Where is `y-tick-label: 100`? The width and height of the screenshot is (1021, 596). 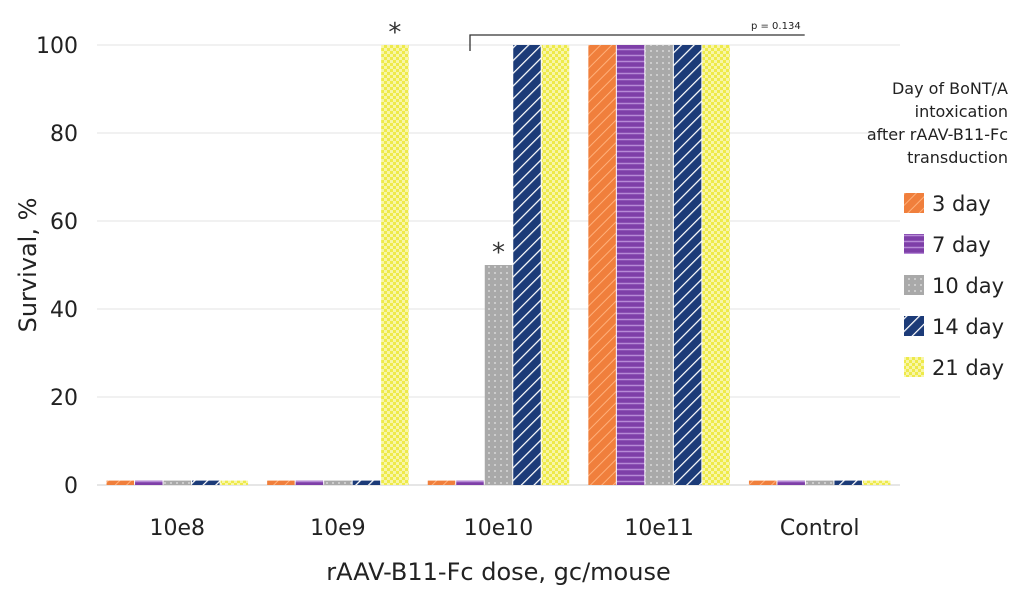
y-tick-label: 100 is located at coordinates (57, 46).